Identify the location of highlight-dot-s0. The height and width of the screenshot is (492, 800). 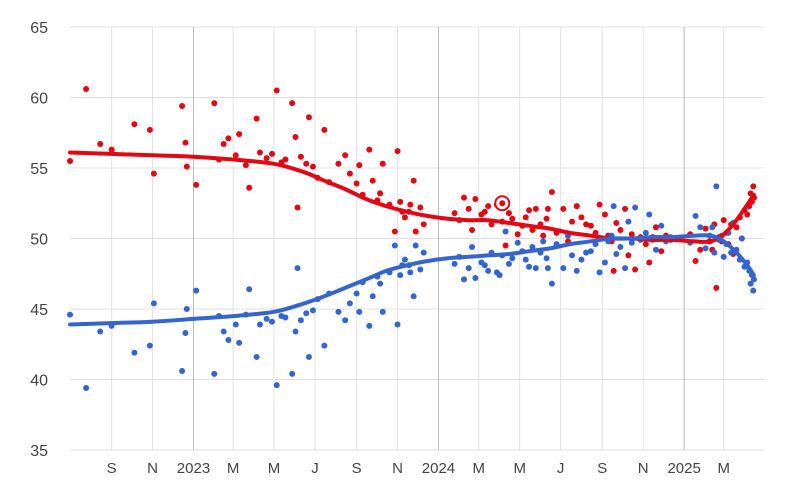
(502, 203).